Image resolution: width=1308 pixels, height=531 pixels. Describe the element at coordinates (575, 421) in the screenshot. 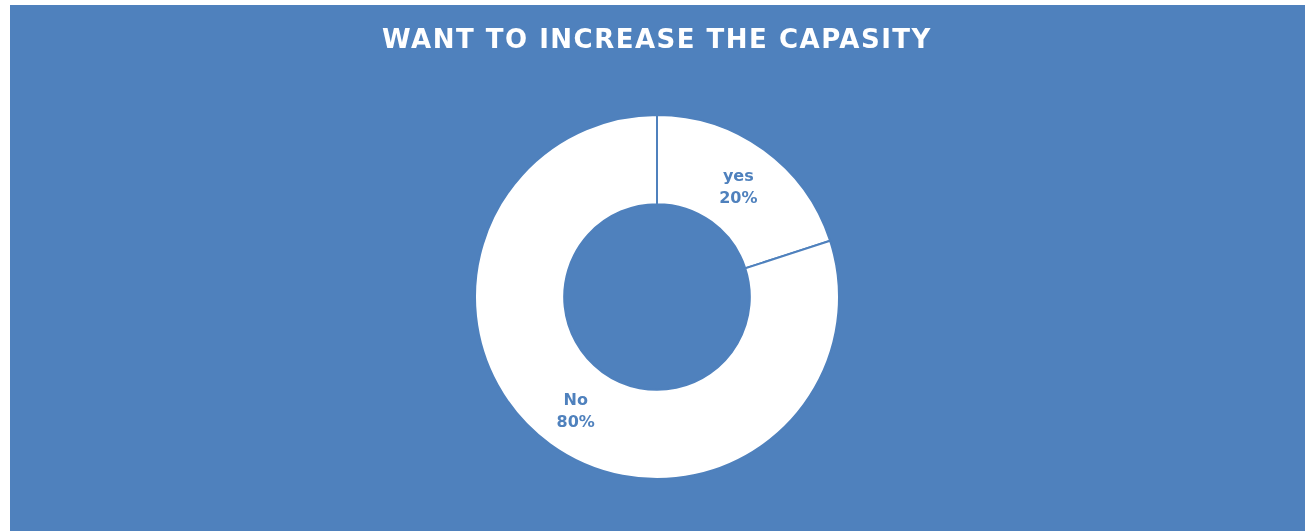

I see `data-label: 80%` at that location.